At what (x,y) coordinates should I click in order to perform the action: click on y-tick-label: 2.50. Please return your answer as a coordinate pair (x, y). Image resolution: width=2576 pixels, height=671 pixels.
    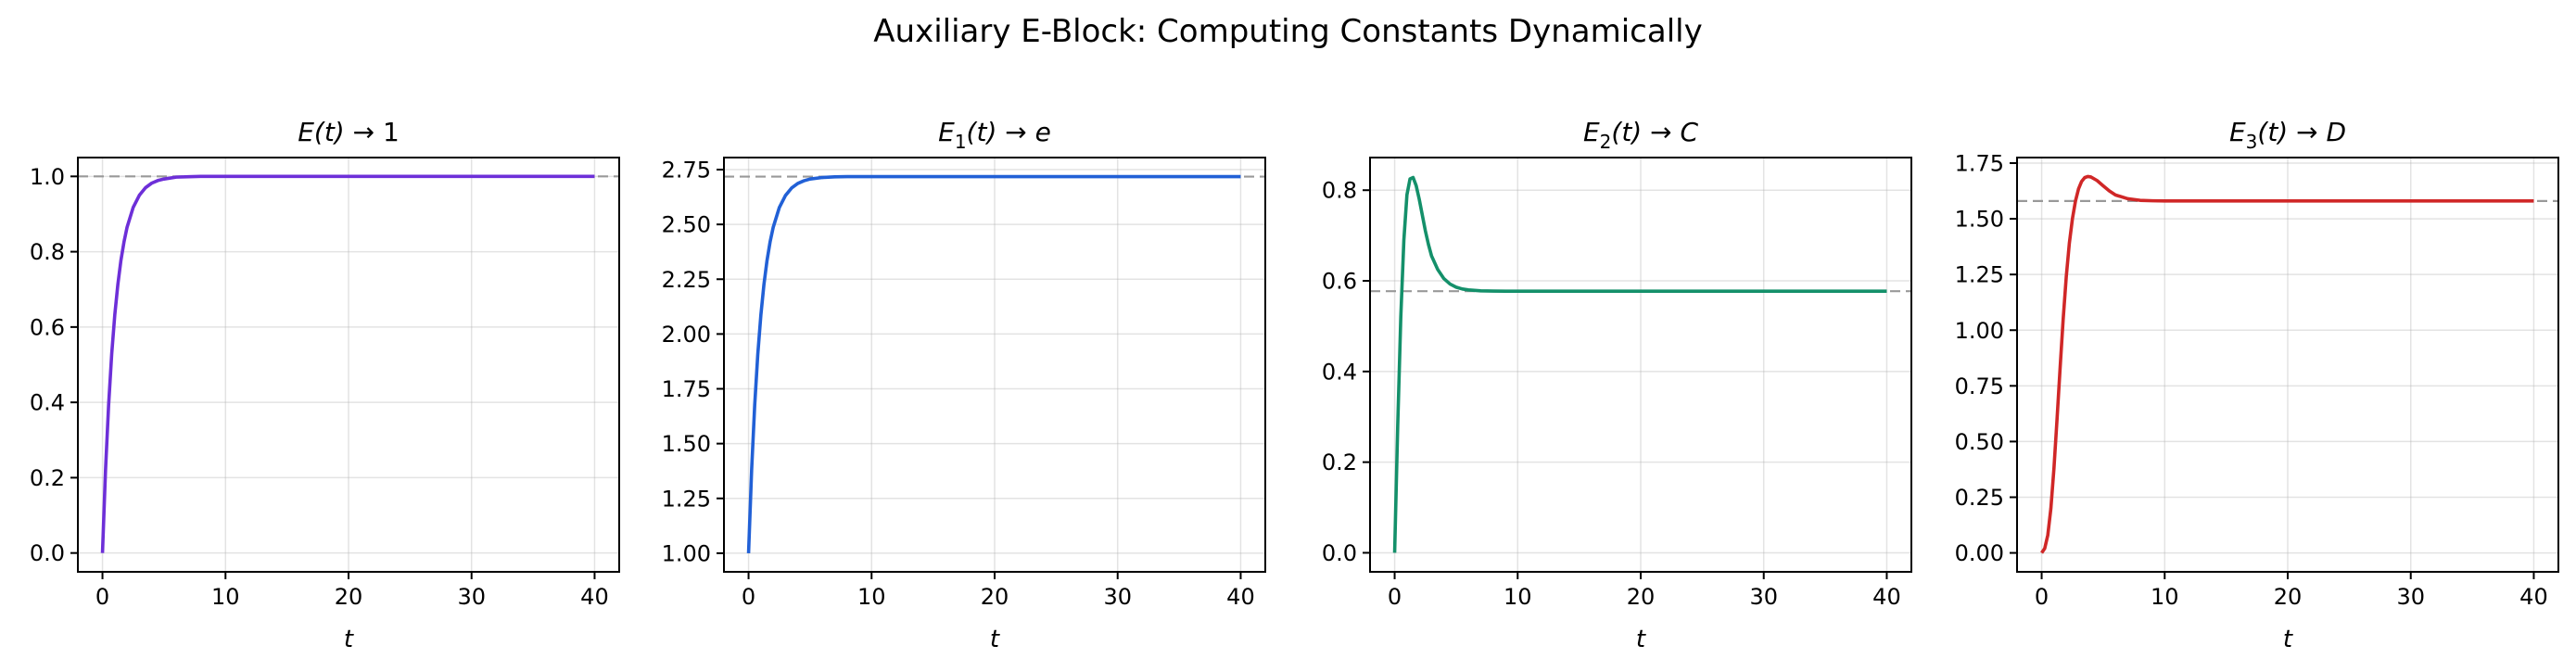
    Looking at the image, I should click on (686, 225).